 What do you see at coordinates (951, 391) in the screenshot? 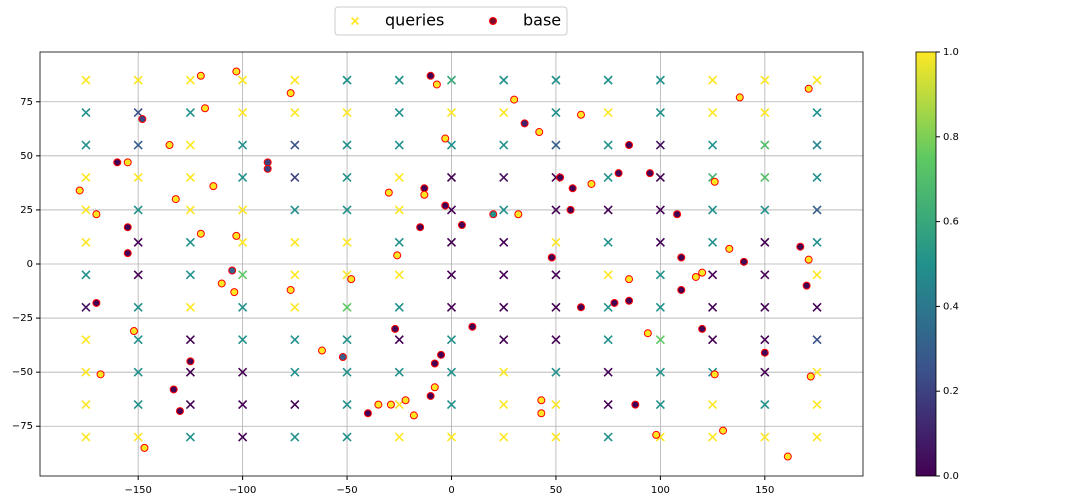
I see `colorbar-tick-label: 0.2` at bounding box center [951, 391].